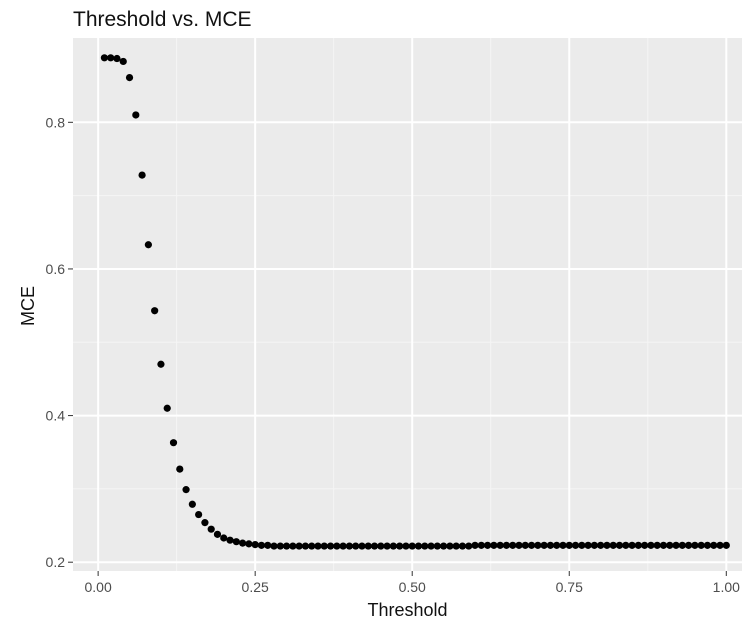 The height and width of the screenshot is (633, 752). I want to click on y-tick-label: 0.8, so click(56, 122).